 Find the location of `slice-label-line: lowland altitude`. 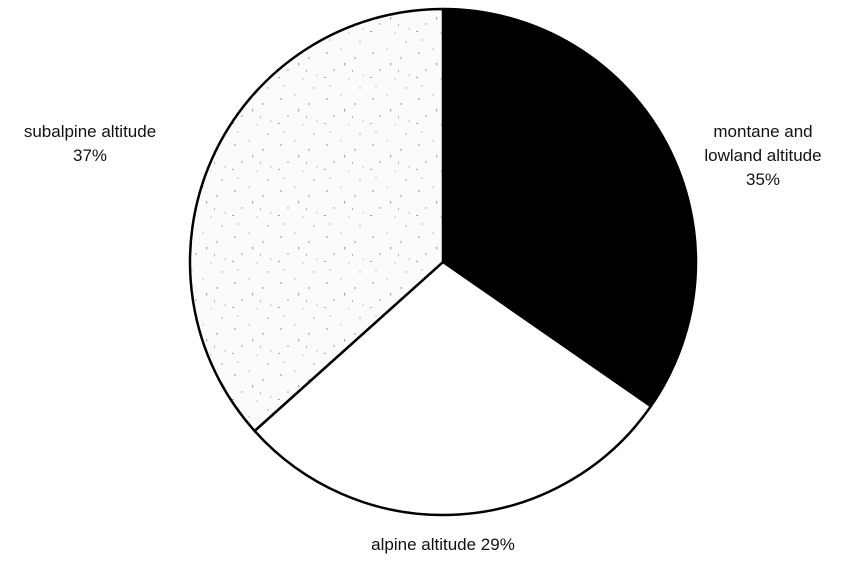

slice-label-line: lowland altitude is located at coordinates (762, 155).